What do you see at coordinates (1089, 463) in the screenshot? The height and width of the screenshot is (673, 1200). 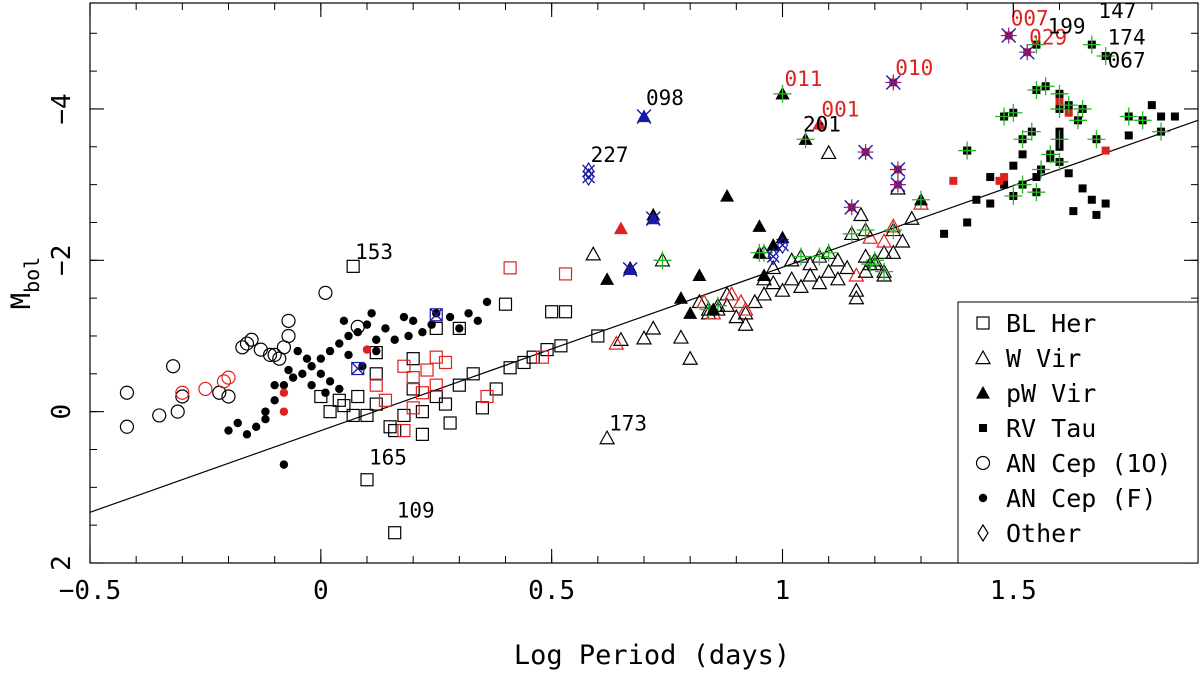 I see `legend-label: AN Cep (1O)` at bounding box center [1089, 463].